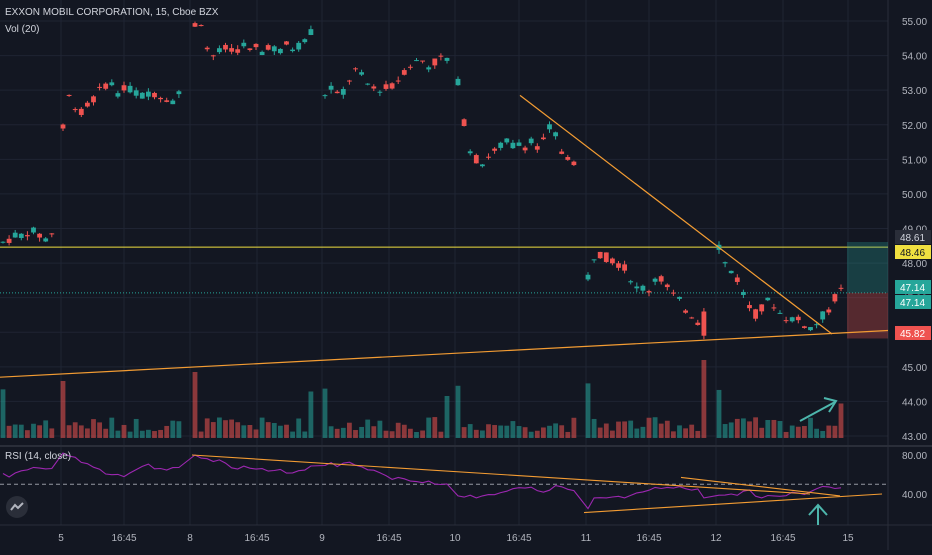  Describe the element at coordinates (760, 486) in the screenshot. I see `rsi-short-trendline` at that location.